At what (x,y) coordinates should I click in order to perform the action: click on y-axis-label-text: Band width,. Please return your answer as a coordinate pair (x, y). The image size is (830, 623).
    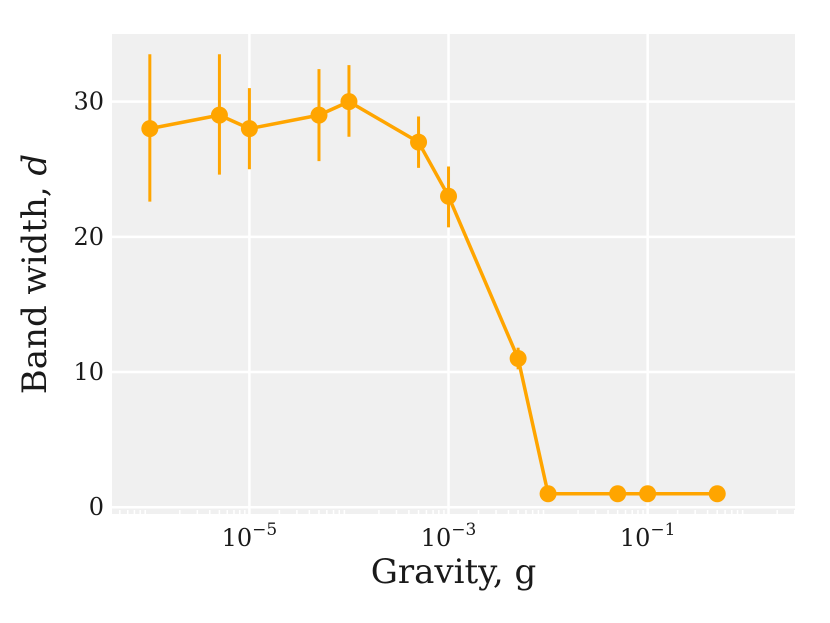
    Looking at the image, I should click on (35, 285).